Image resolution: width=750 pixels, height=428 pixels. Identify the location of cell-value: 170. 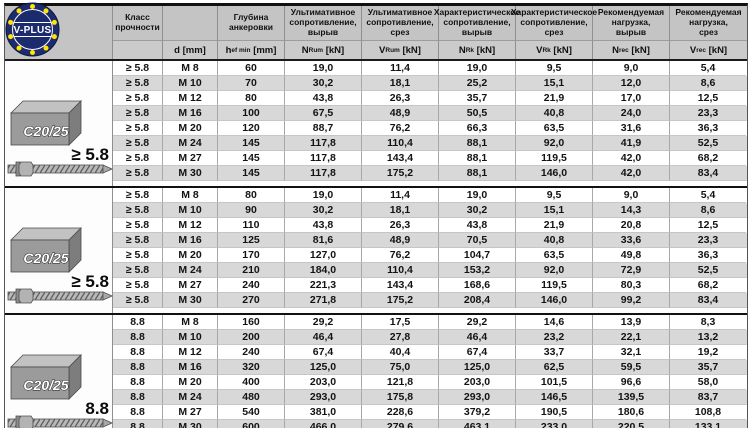
(251, 255).